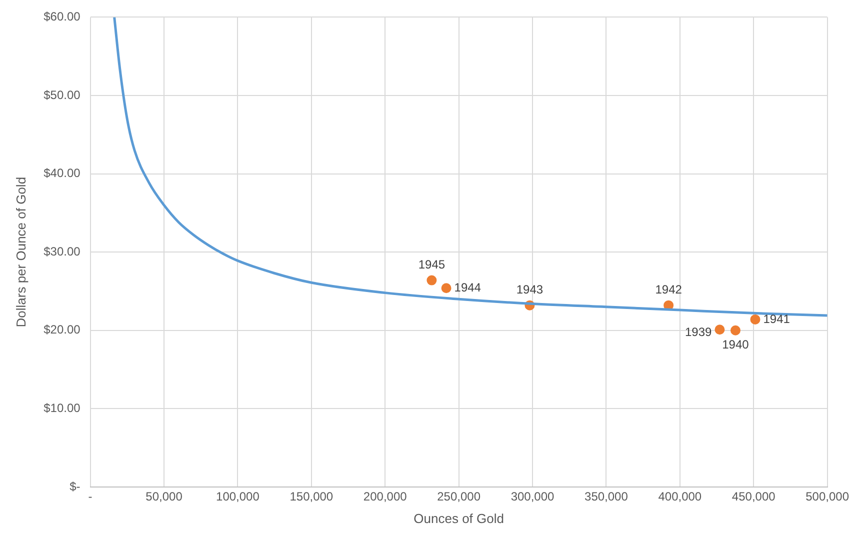  What do you see at coordinates (754, 497) in the screenshot?
I see `x-tick-label: 450,000` at bounding box center [754, 497].